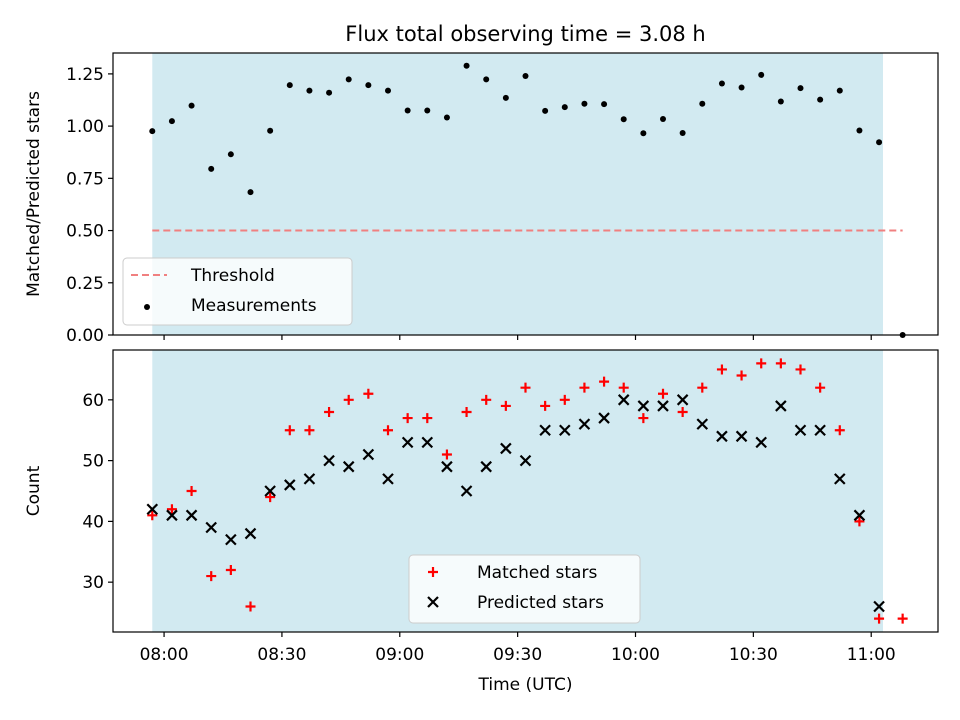  What do you see at coordinates (254, 306) in the screenshot?
I see `legend-label: Measurements` at bounding box center [254, 306].